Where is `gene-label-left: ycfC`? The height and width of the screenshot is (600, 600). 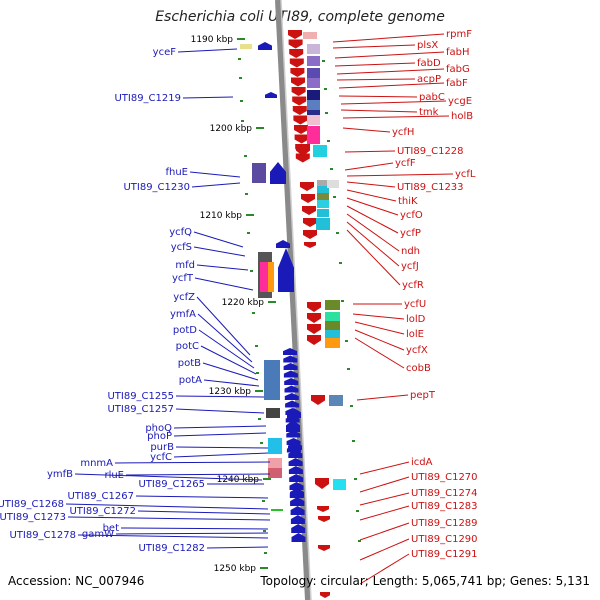 gene-label-left: ycfC is located at coordinates (161, 457).